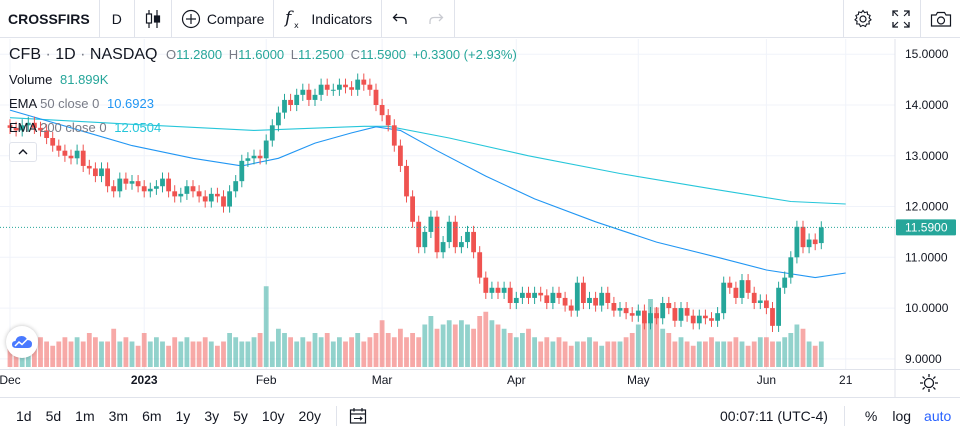 Image resolution: width=960 pixels, height=433 pixels. What do you see at coordinates (240, 415) in the screenshot?
I see `range-5y: 5y` at bounding box center [240, 415].